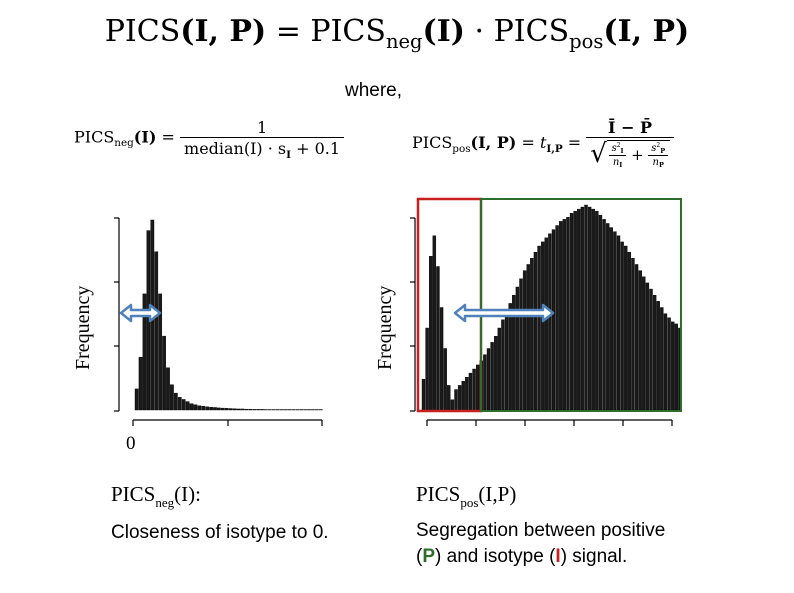 The image size is (794, 593). Describe the element at coordinates (469, 502) in the screenshot. I see `caption-subscript: pos` at that location.